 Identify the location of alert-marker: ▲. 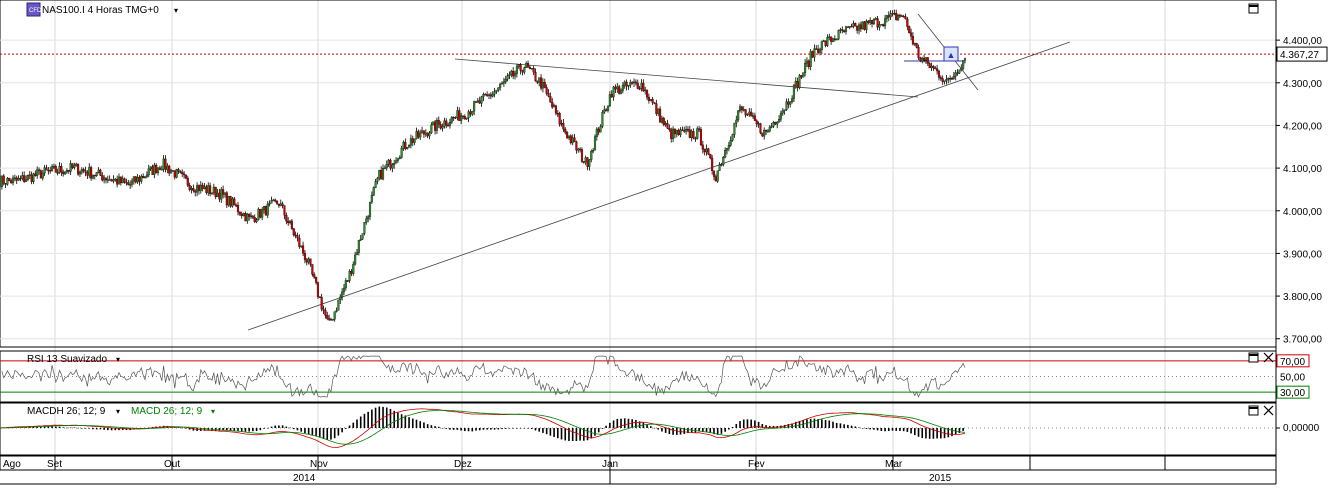
(951, 54).